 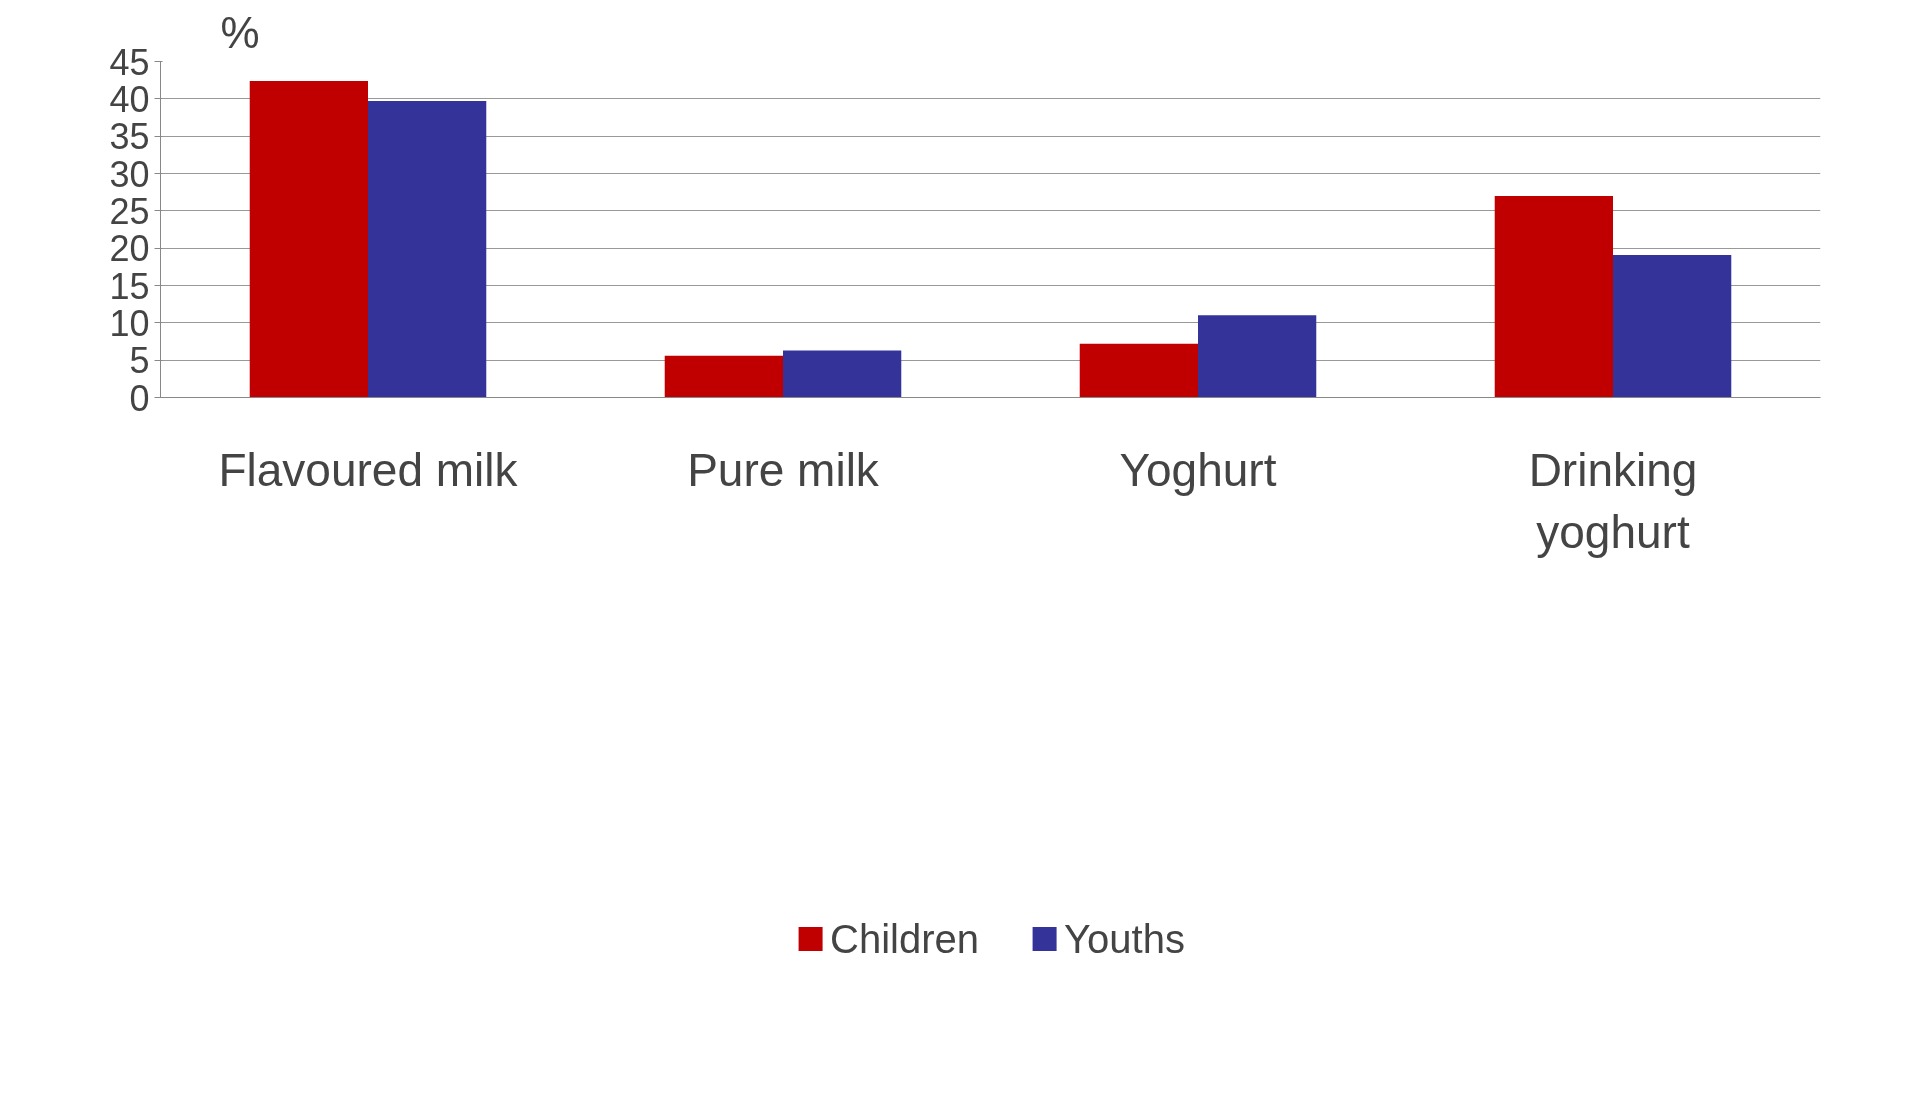 What do you see at coordinates (783, 469) in the screenshot?
I see `x-tick-label: Pure milk` at bounding box center [783, 469].